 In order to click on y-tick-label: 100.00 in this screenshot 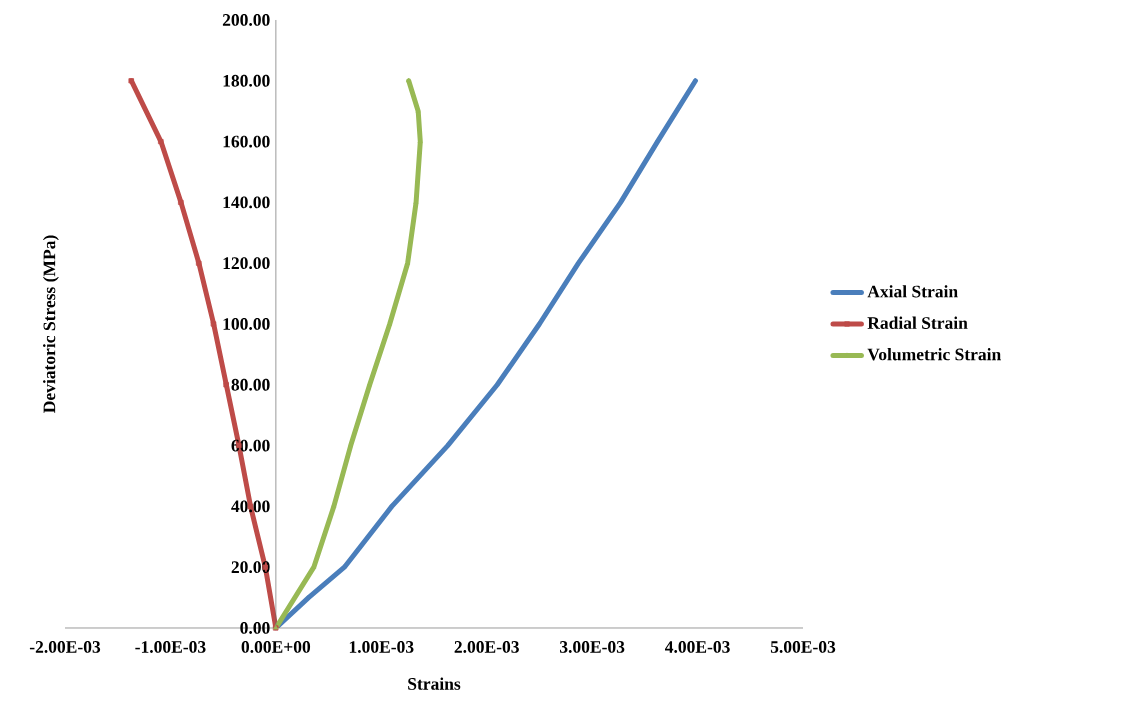, I will do `click(246, 324)`.